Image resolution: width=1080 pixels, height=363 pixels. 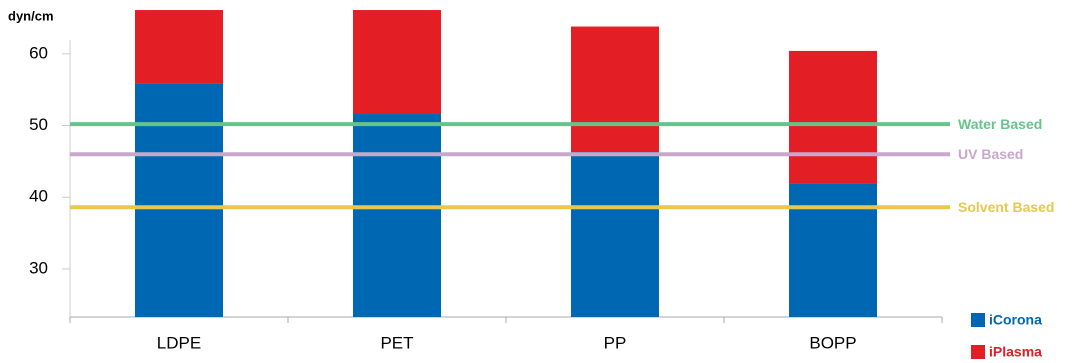 What do you see at coordinates (615, 342) in the screenshot?
I see `x-tick-label: PP` at bounding box center [615, 342].